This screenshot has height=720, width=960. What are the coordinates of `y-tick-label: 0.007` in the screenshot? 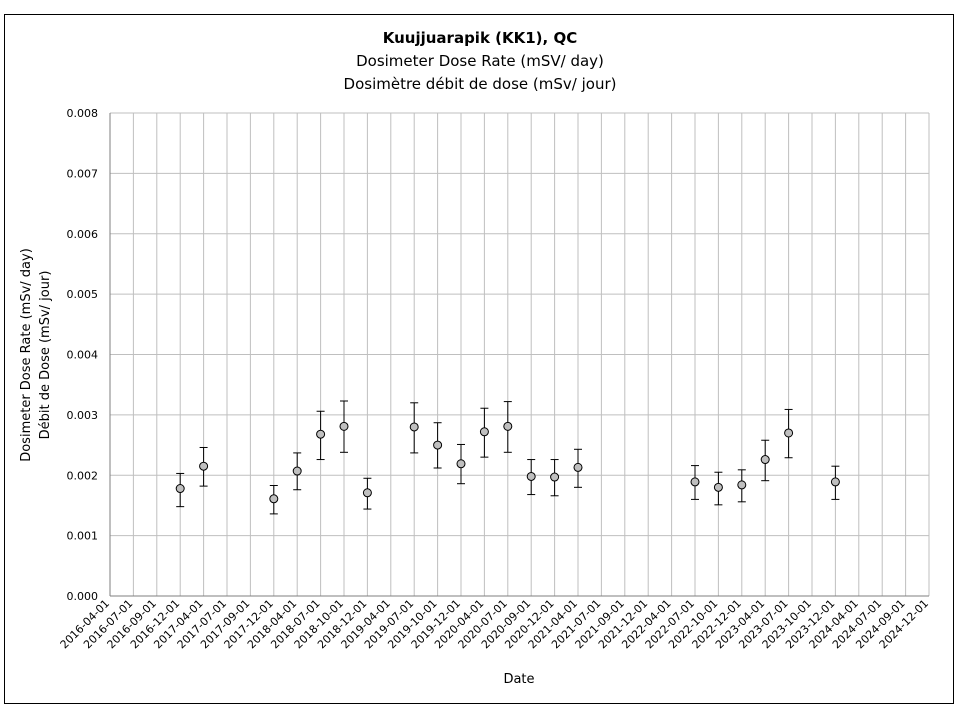 It's located at (83, 173).